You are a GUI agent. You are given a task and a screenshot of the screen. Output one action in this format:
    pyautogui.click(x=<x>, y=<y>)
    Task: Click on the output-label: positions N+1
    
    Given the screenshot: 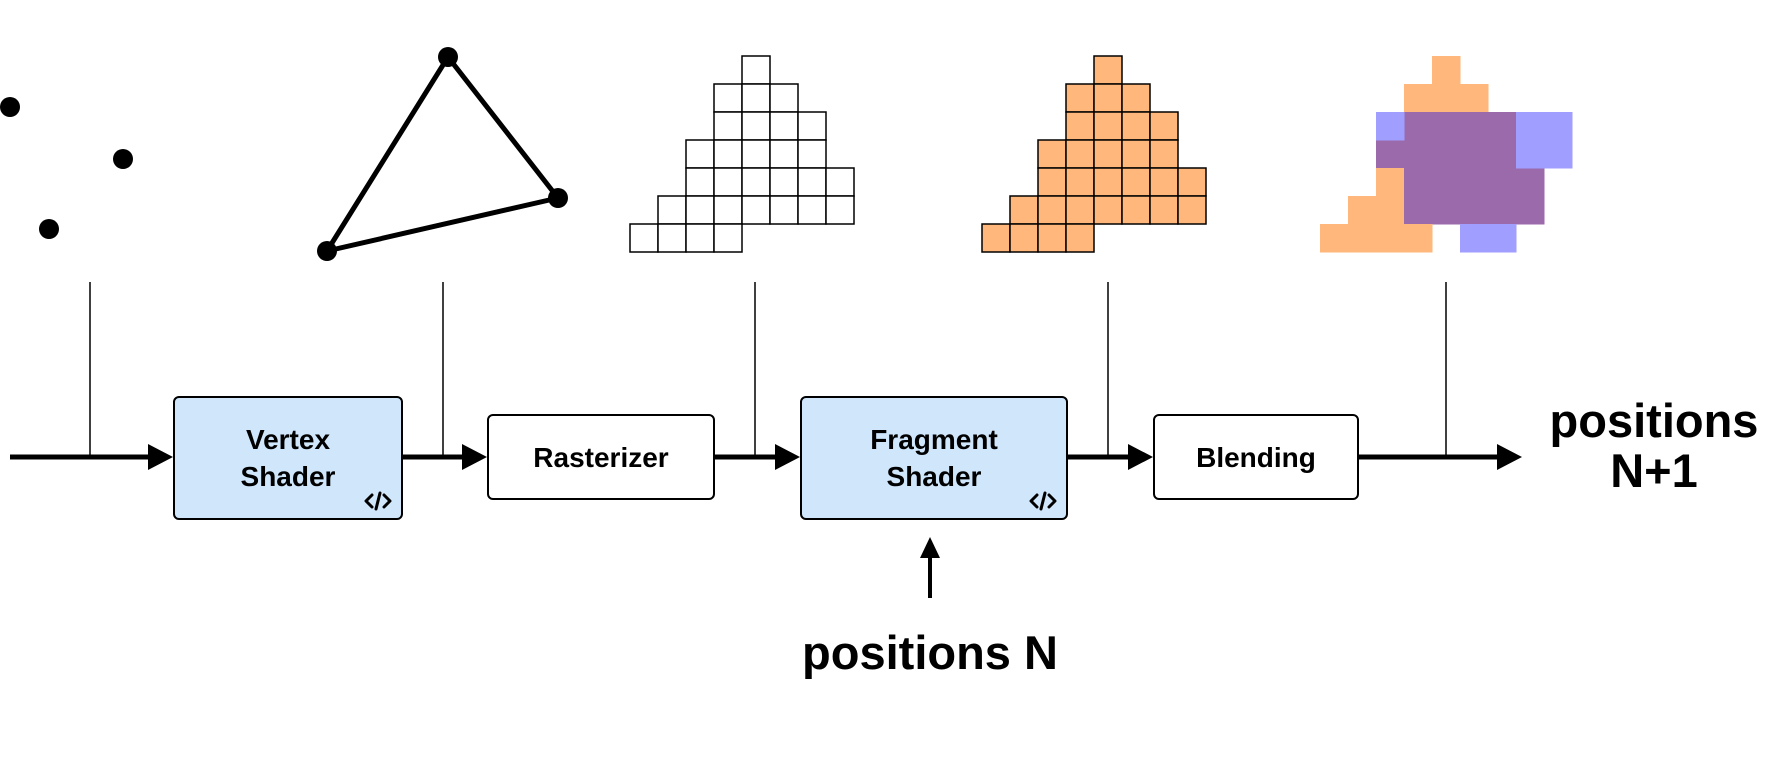 What is the action you would take?
    pyautogui.click(x=1654, y=445)
    